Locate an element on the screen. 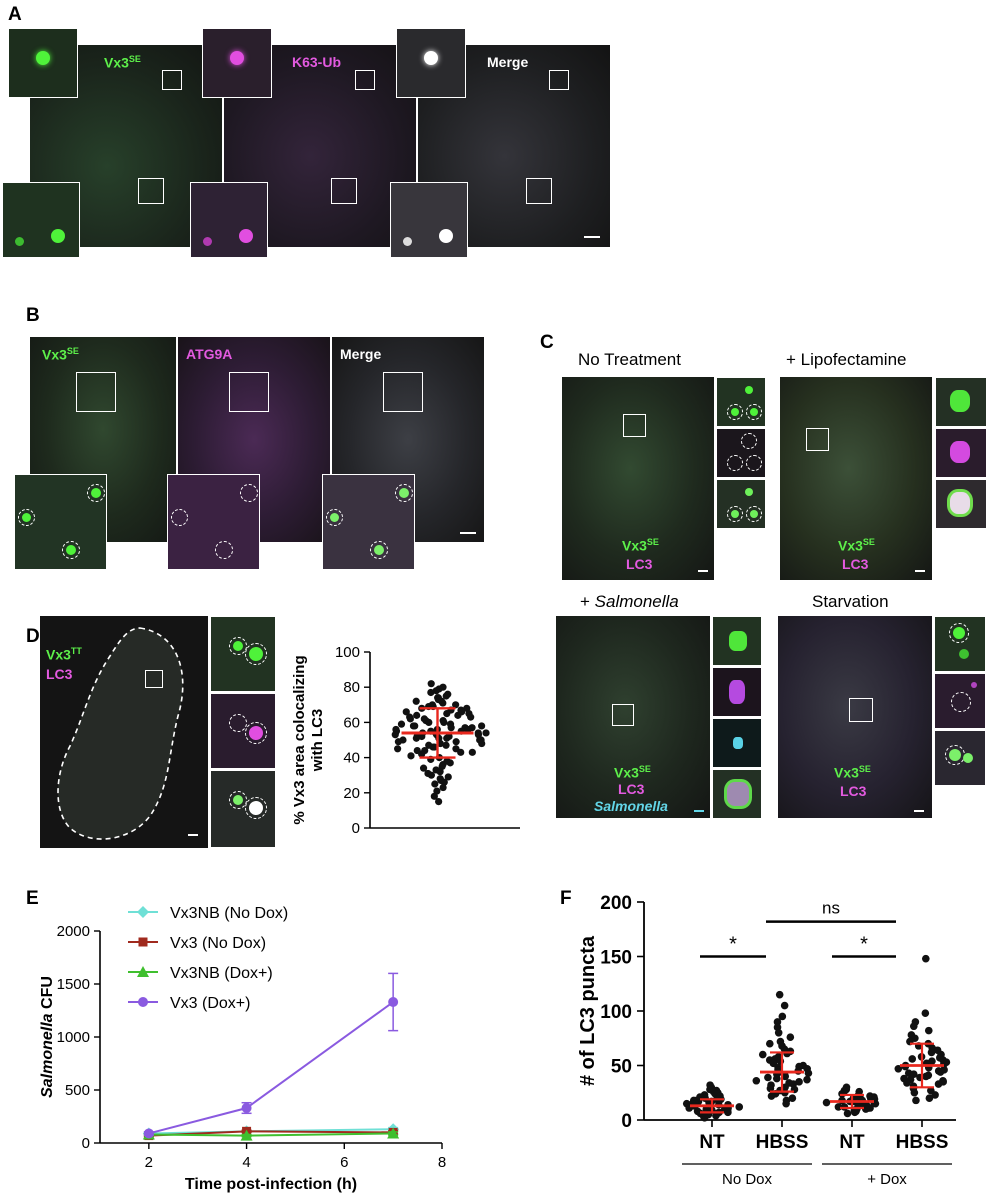  panel-d-stain2-label: LC3 is located at coordinates (59, 674).